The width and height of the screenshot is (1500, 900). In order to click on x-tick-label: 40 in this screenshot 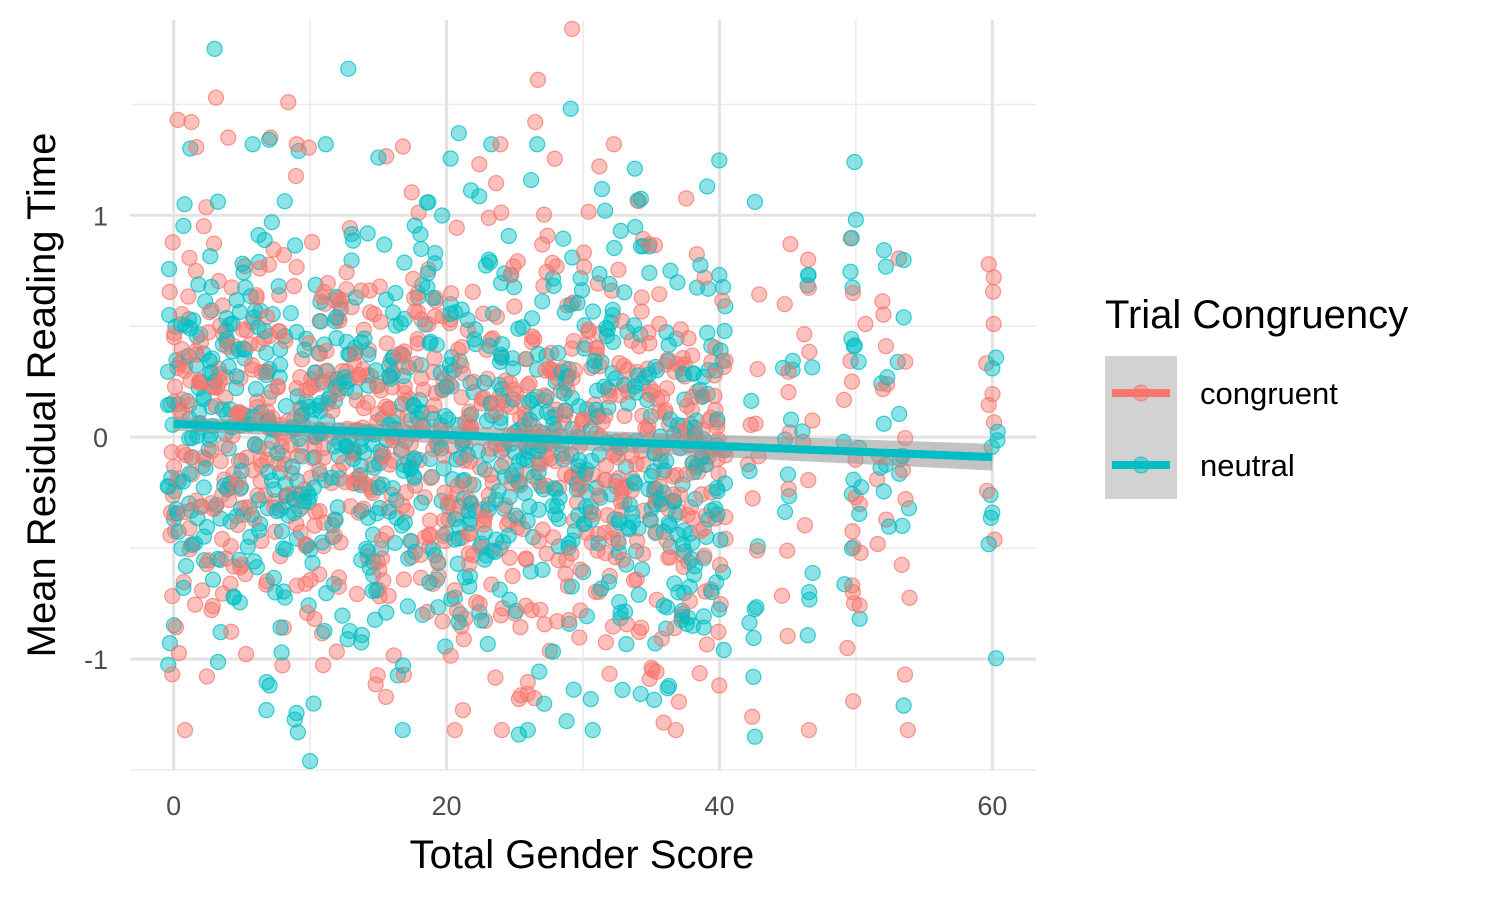, I will do `click(719, 806)`.